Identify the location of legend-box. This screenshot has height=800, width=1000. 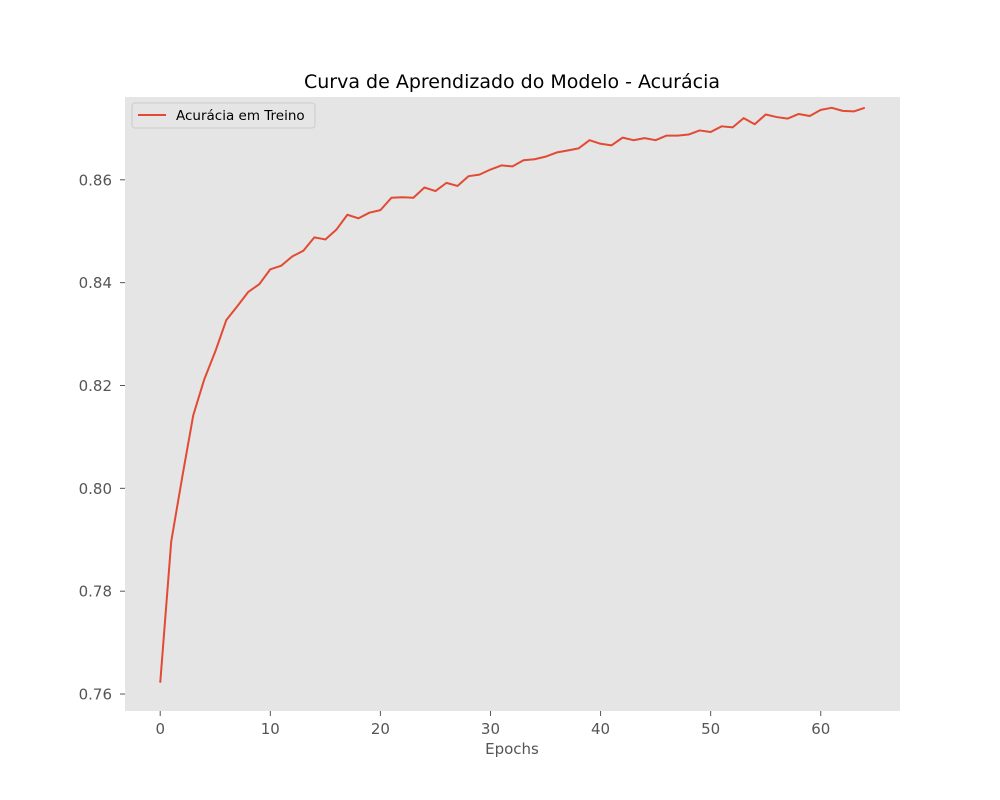
(223, 115).